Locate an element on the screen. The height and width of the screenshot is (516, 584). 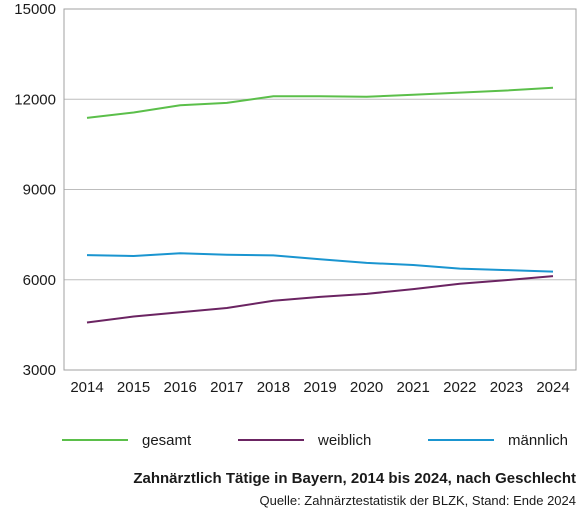
x-tick-label: 2018 is located at coordinates (273, 387).